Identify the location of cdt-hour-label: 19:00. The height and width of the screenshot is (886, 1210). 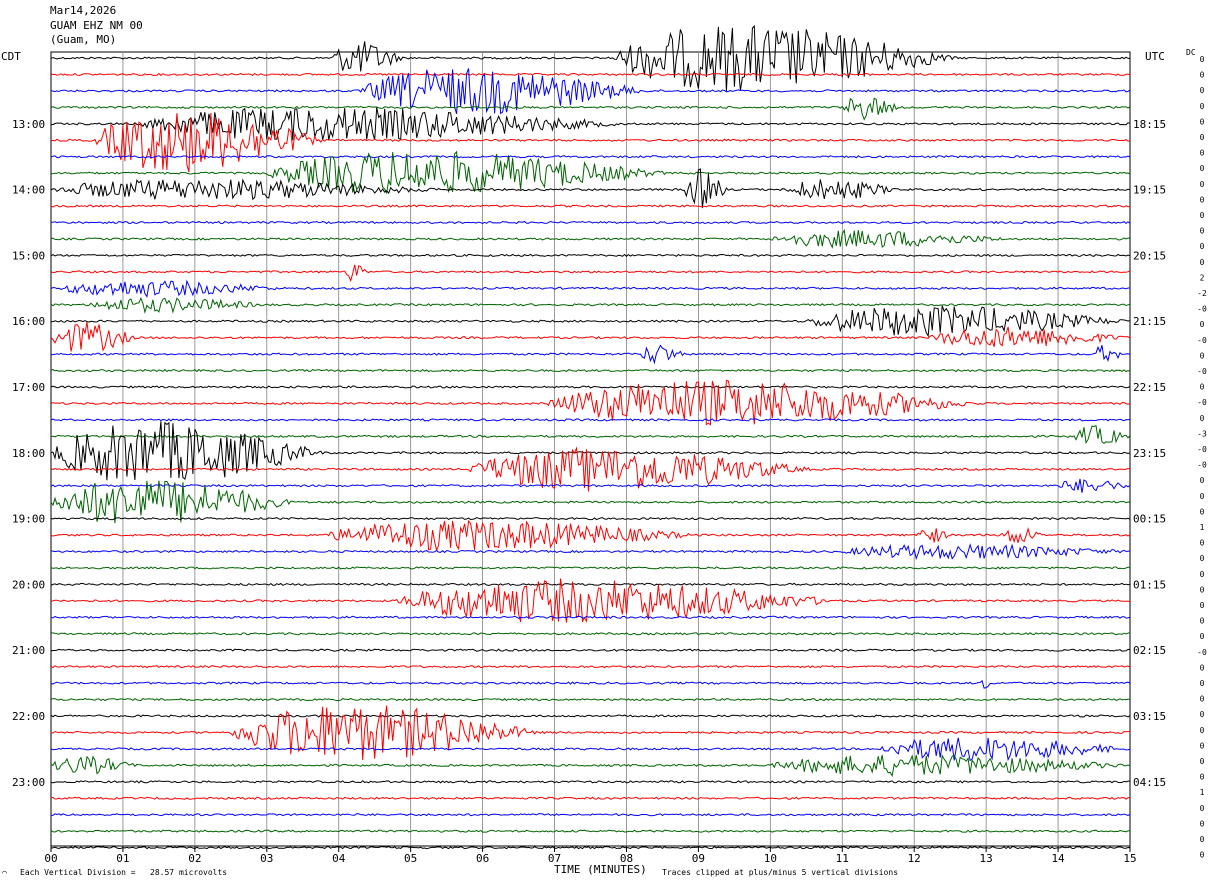
(28, 519).